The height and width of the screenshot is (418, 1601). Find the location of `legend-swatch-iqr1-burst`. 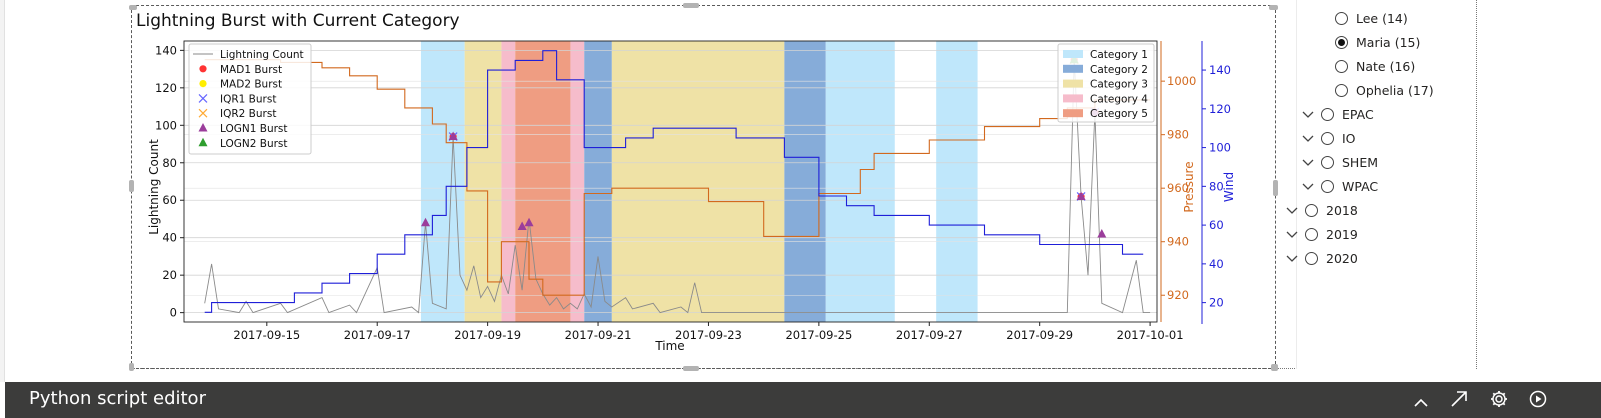

legend-swatch-iqr1-burst is located at coordinates (203, 98).